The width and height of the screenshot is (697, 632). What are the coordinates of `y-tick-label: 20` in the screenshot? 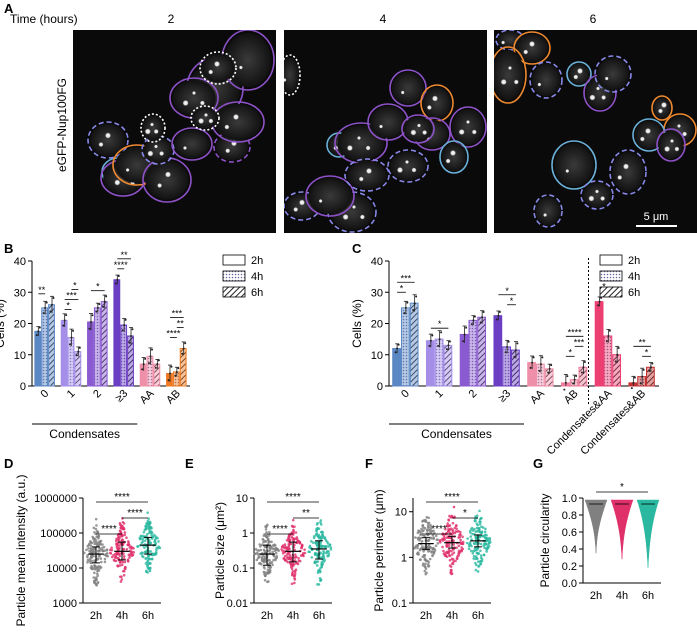 It's located at (20, 325).